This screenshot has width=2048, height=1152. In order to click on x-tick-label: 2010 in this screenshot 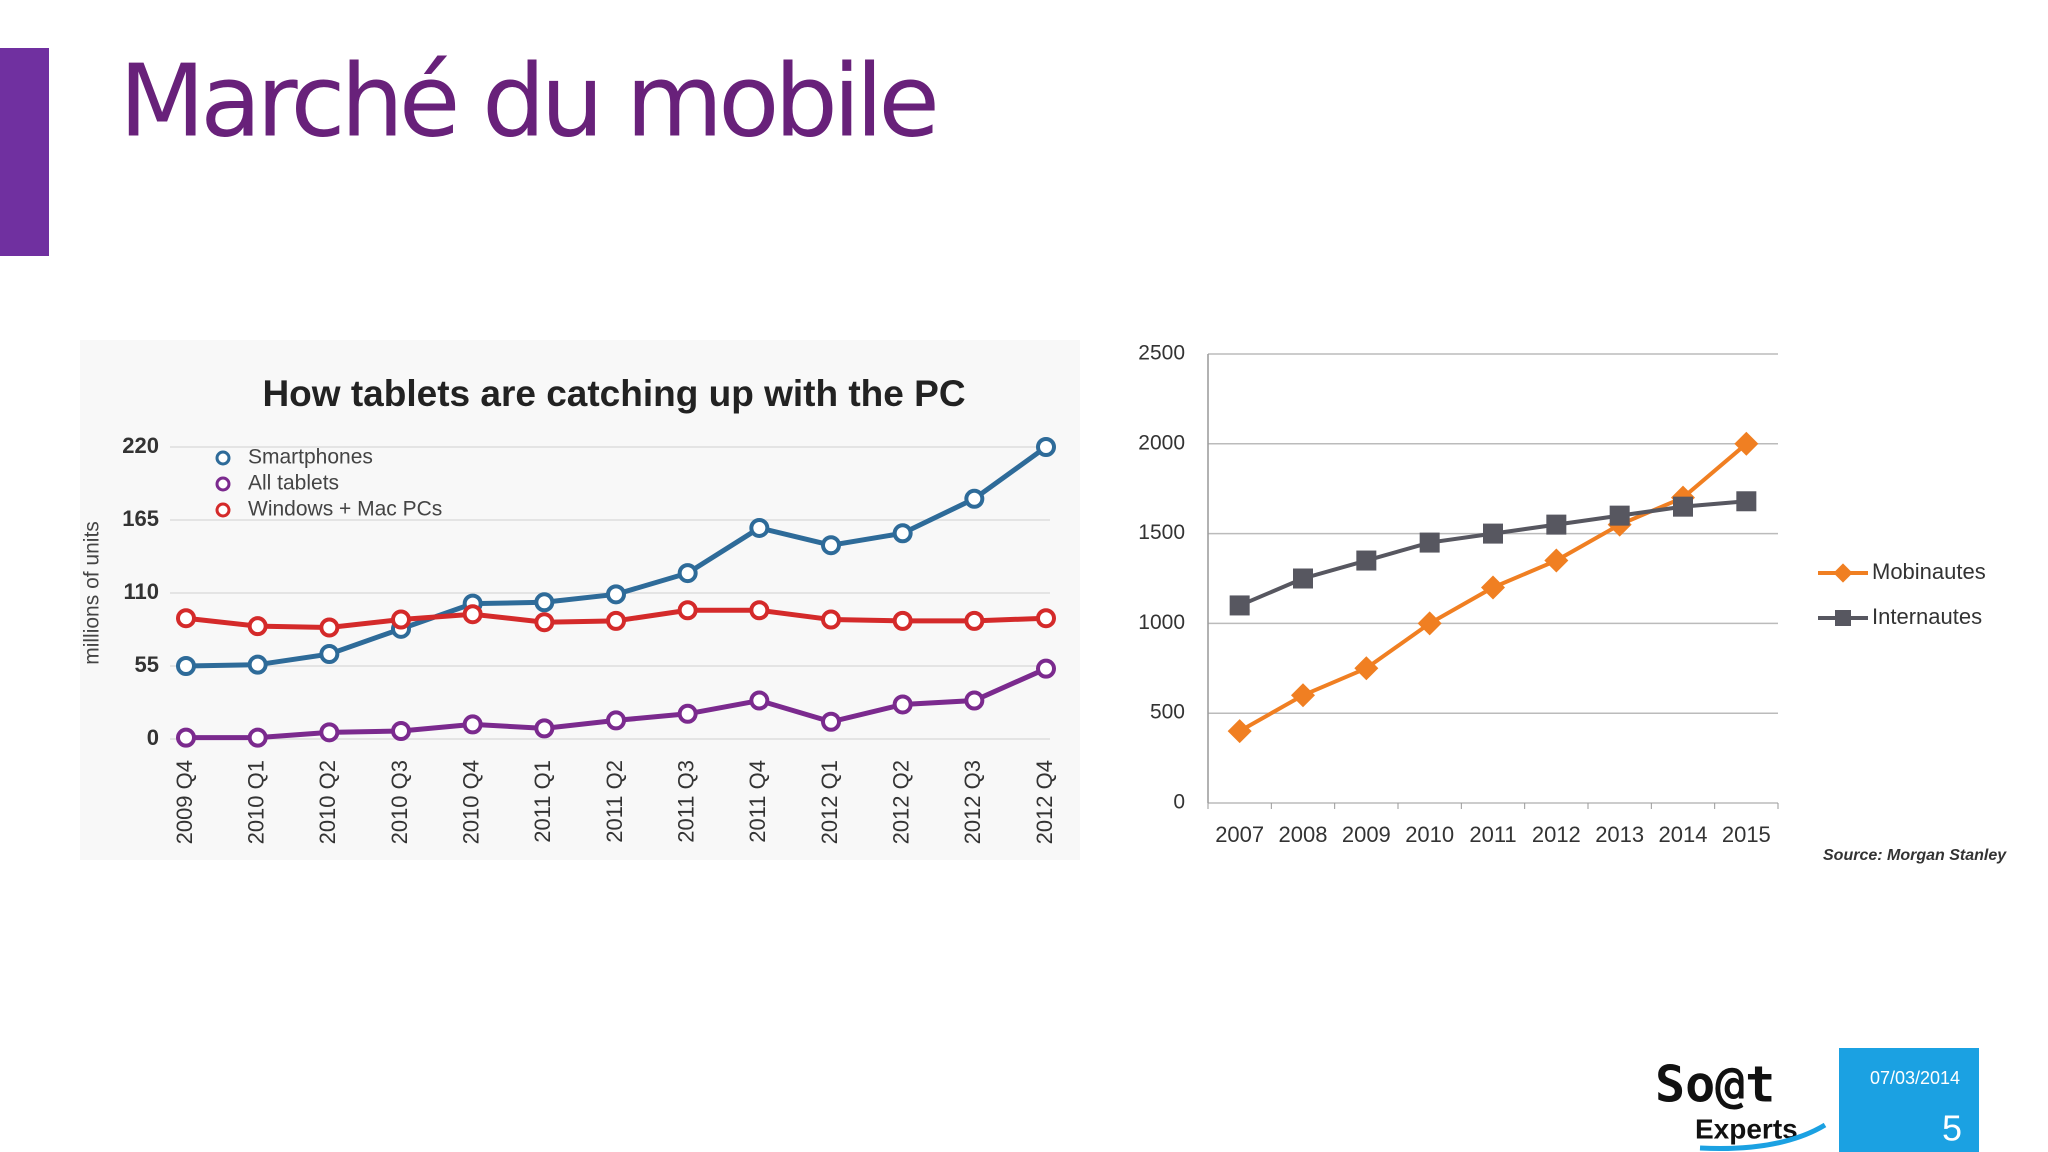, I will do `click(1429, 834)`.